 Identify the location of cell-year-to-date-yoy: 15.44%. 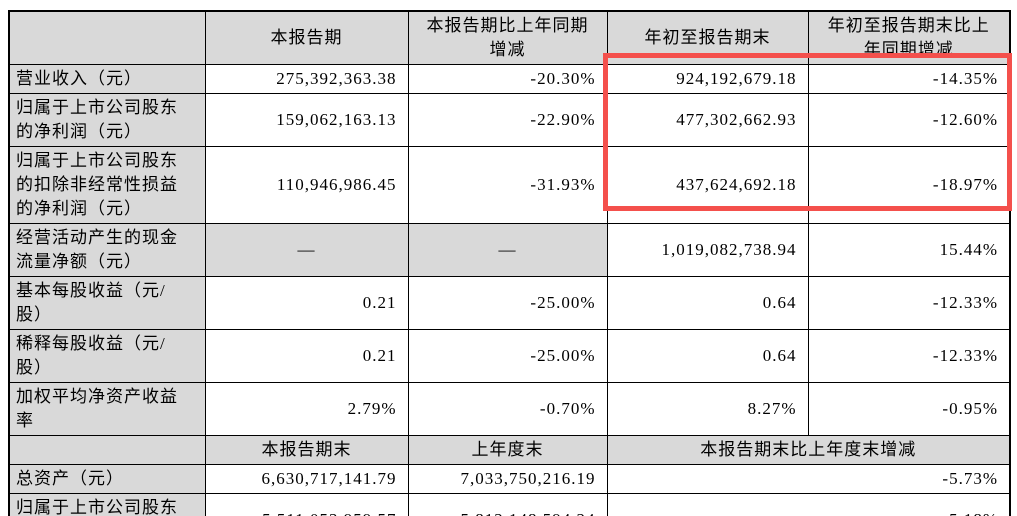
(909, 250).